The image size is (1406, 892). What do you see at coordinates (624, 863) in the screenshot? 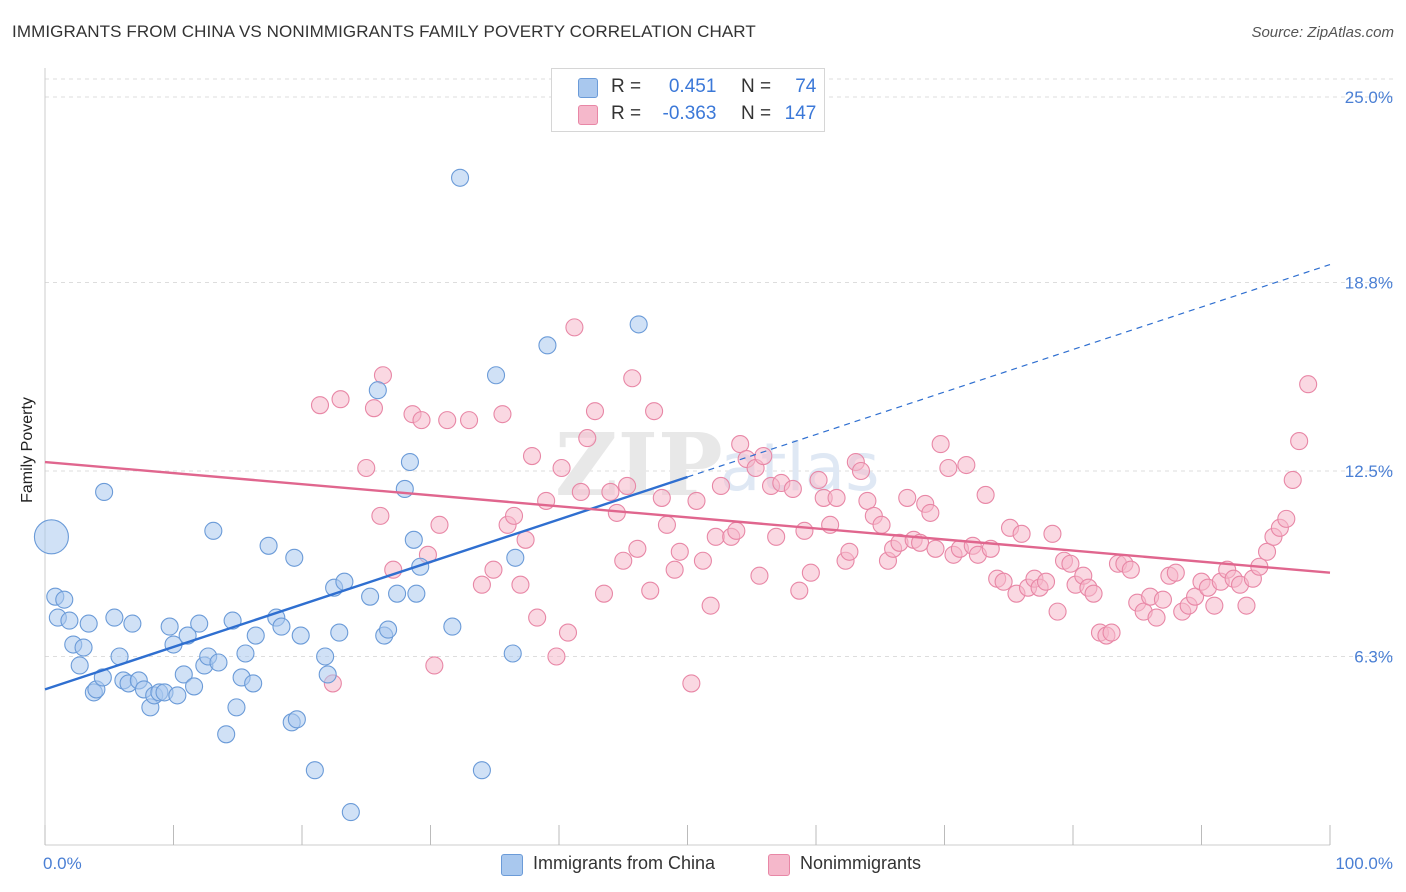
I see `china-legend-label: Immigrants from China` at bounding box center [624, 863].